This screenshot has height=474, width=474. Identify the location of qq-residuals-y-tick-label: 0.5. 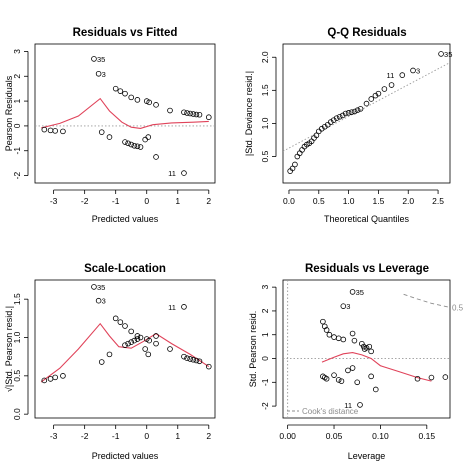
(265, 156).